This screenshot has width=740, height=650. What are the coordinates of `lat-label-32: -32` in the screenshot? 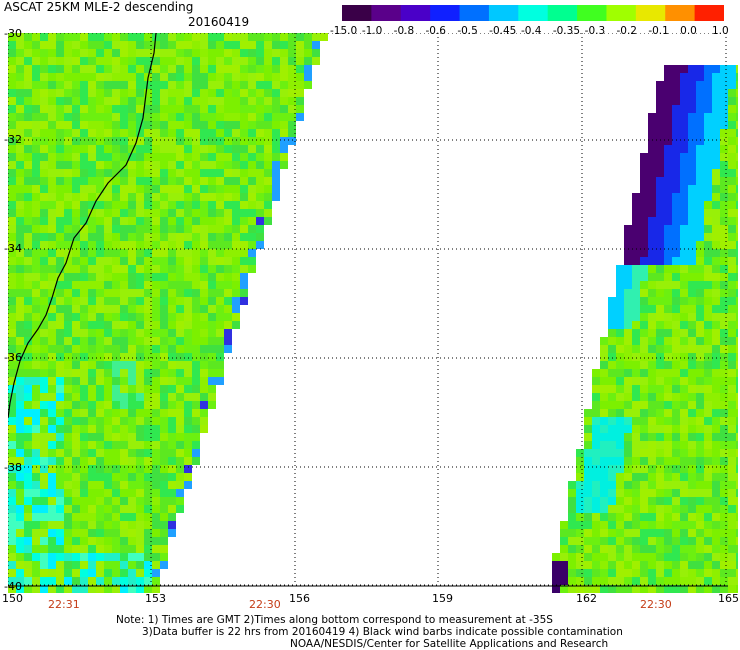 It's located at (13, 139).